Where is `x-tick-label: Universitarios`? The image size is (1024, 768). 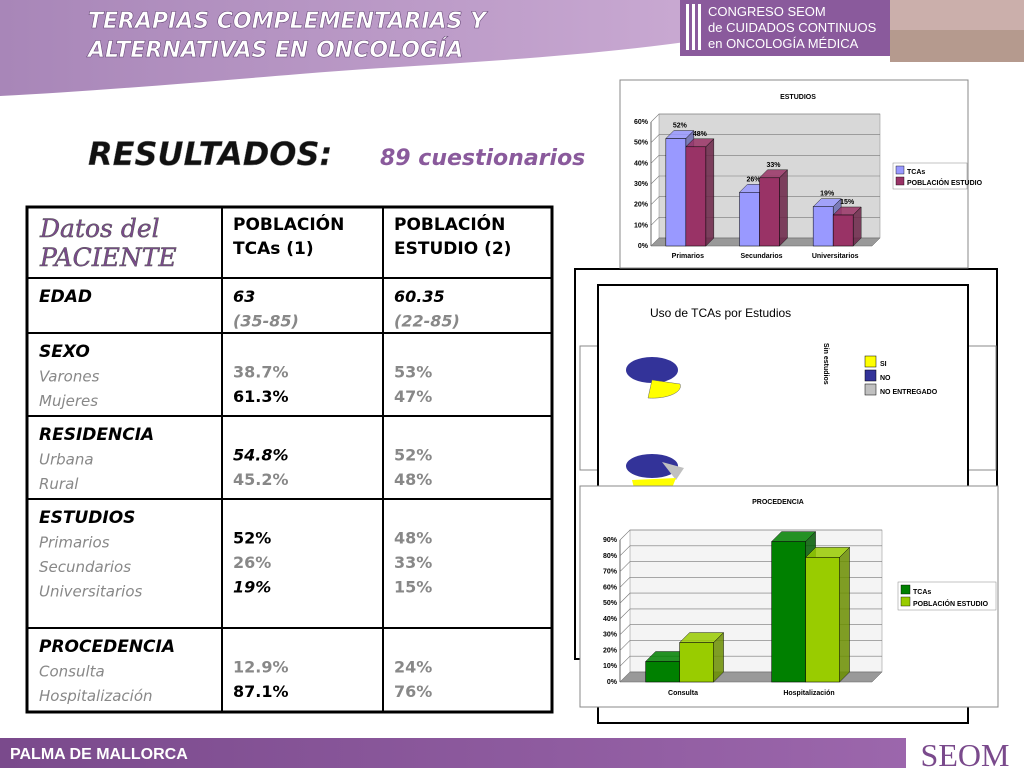
x-tick-label: Universitarios is located at coordinates (835, 256).